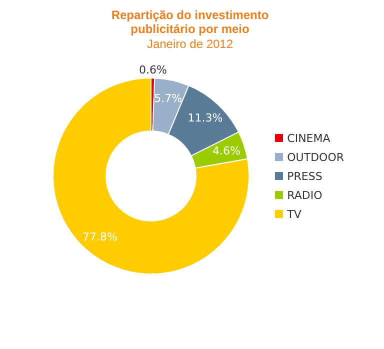 This screenshot has height=349, width=384. Describe the element at coordinates (294, 214) in the screenshot. I see `legend-label: TV` at that location.